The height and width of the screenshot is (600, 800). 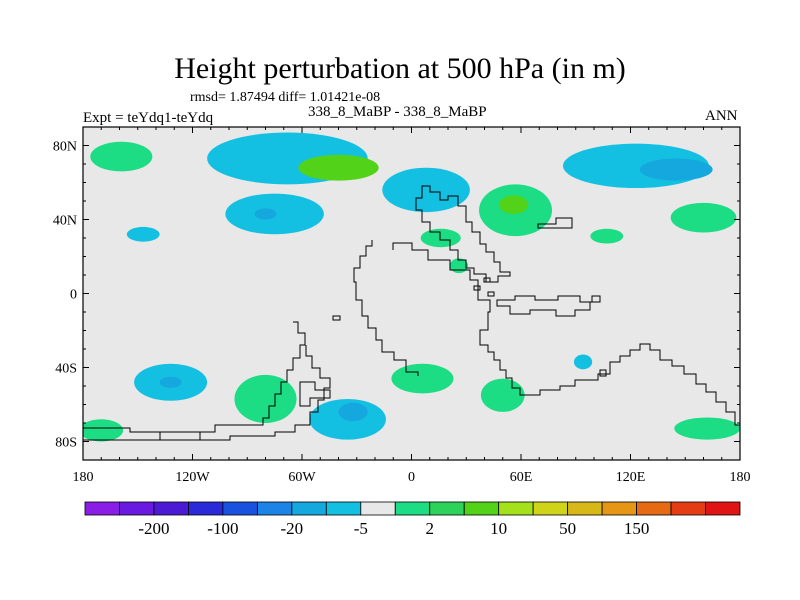 I want to click on rmsd-diff-stats: rmsd= 1.87494 diff= 1.01421e-08, so click(x=285, y=97).